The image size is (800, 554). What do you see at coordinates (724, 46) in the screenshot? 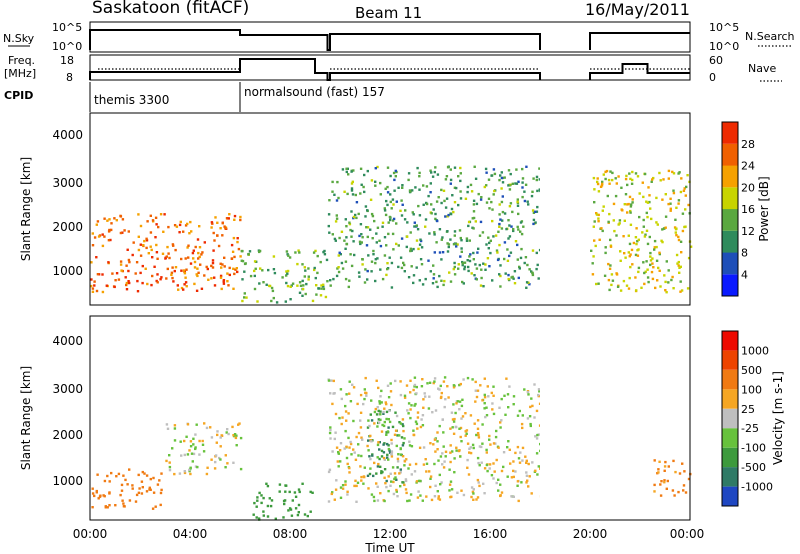
I see `nsearch-tick-bottom: 10^0` at bounding box center [724, 46].